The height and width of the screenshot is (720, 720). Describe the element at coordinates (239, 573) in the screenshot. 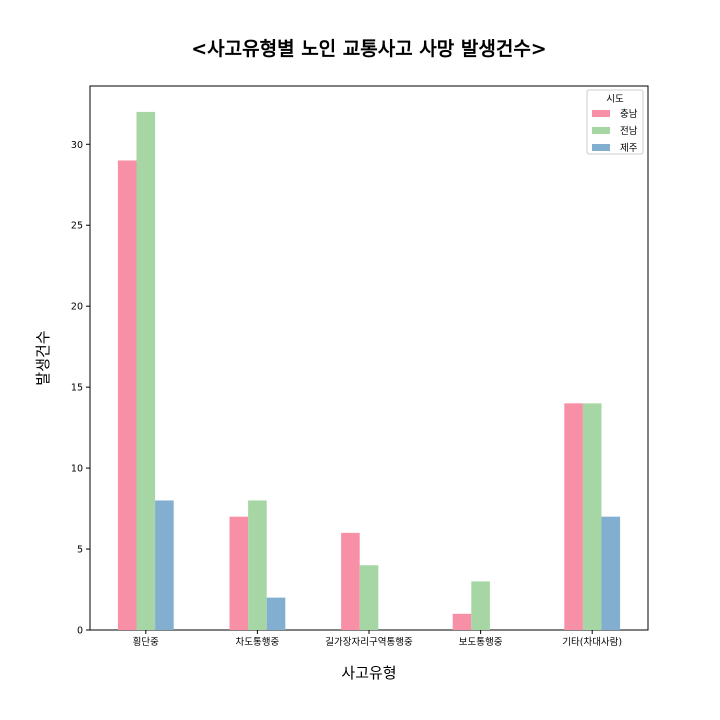

I see `bar-충남-차도통행중` at that location.